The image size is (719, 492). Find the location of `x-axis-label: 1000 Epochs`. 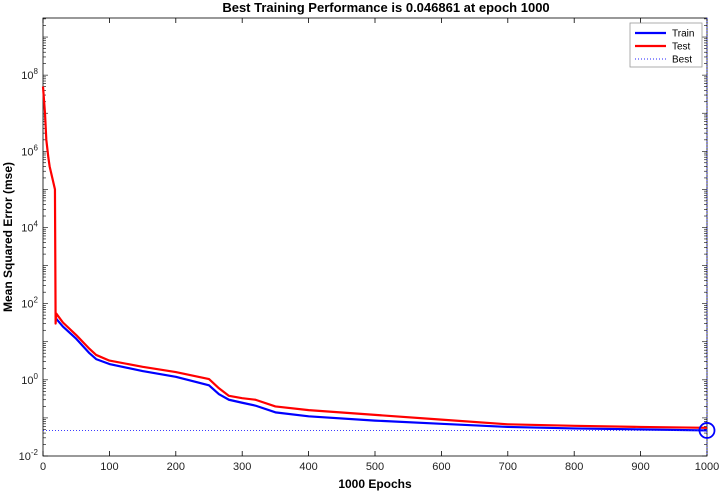

x-axis-label: 1000 Epochs is located at coordinates (375, 484).